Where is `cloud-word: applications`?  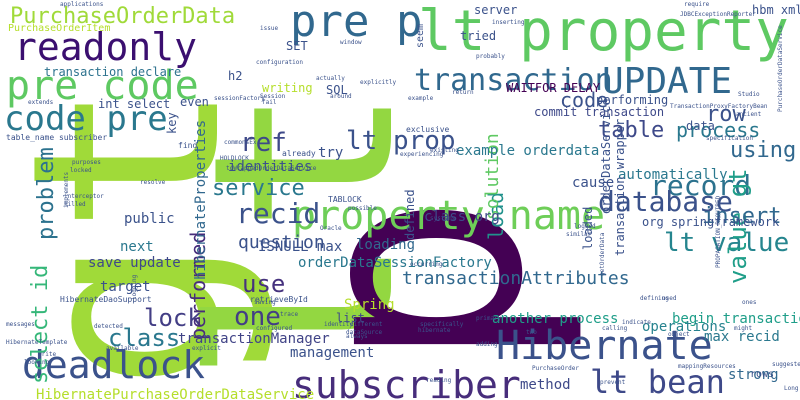
cloud-word: applications is located at coordinates (82, 4).